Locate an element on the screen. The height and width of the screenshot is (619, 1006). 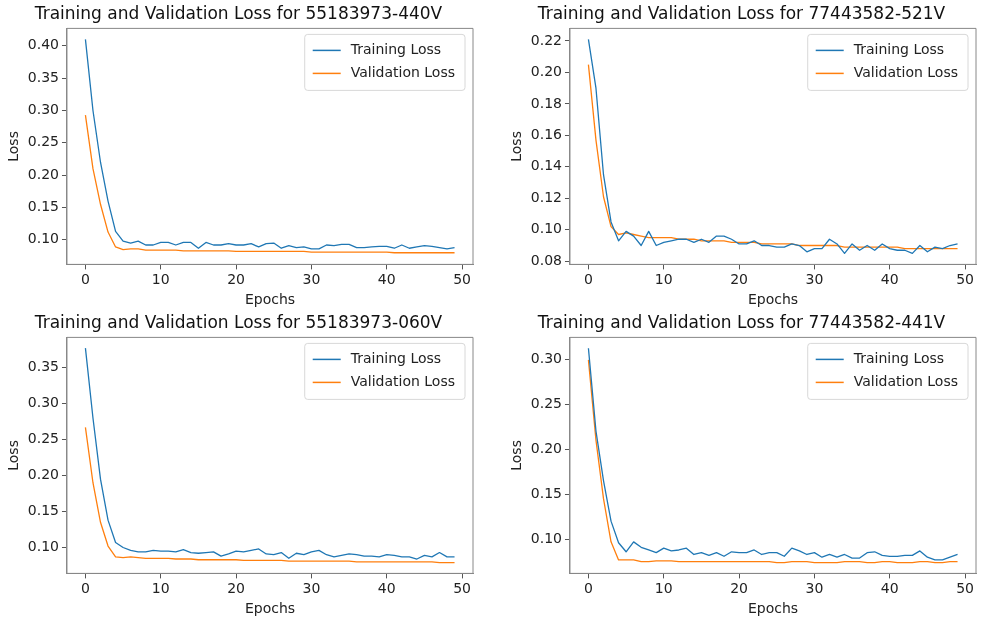
y-tick-label: 0.22 is located at coordinates (546, 39).